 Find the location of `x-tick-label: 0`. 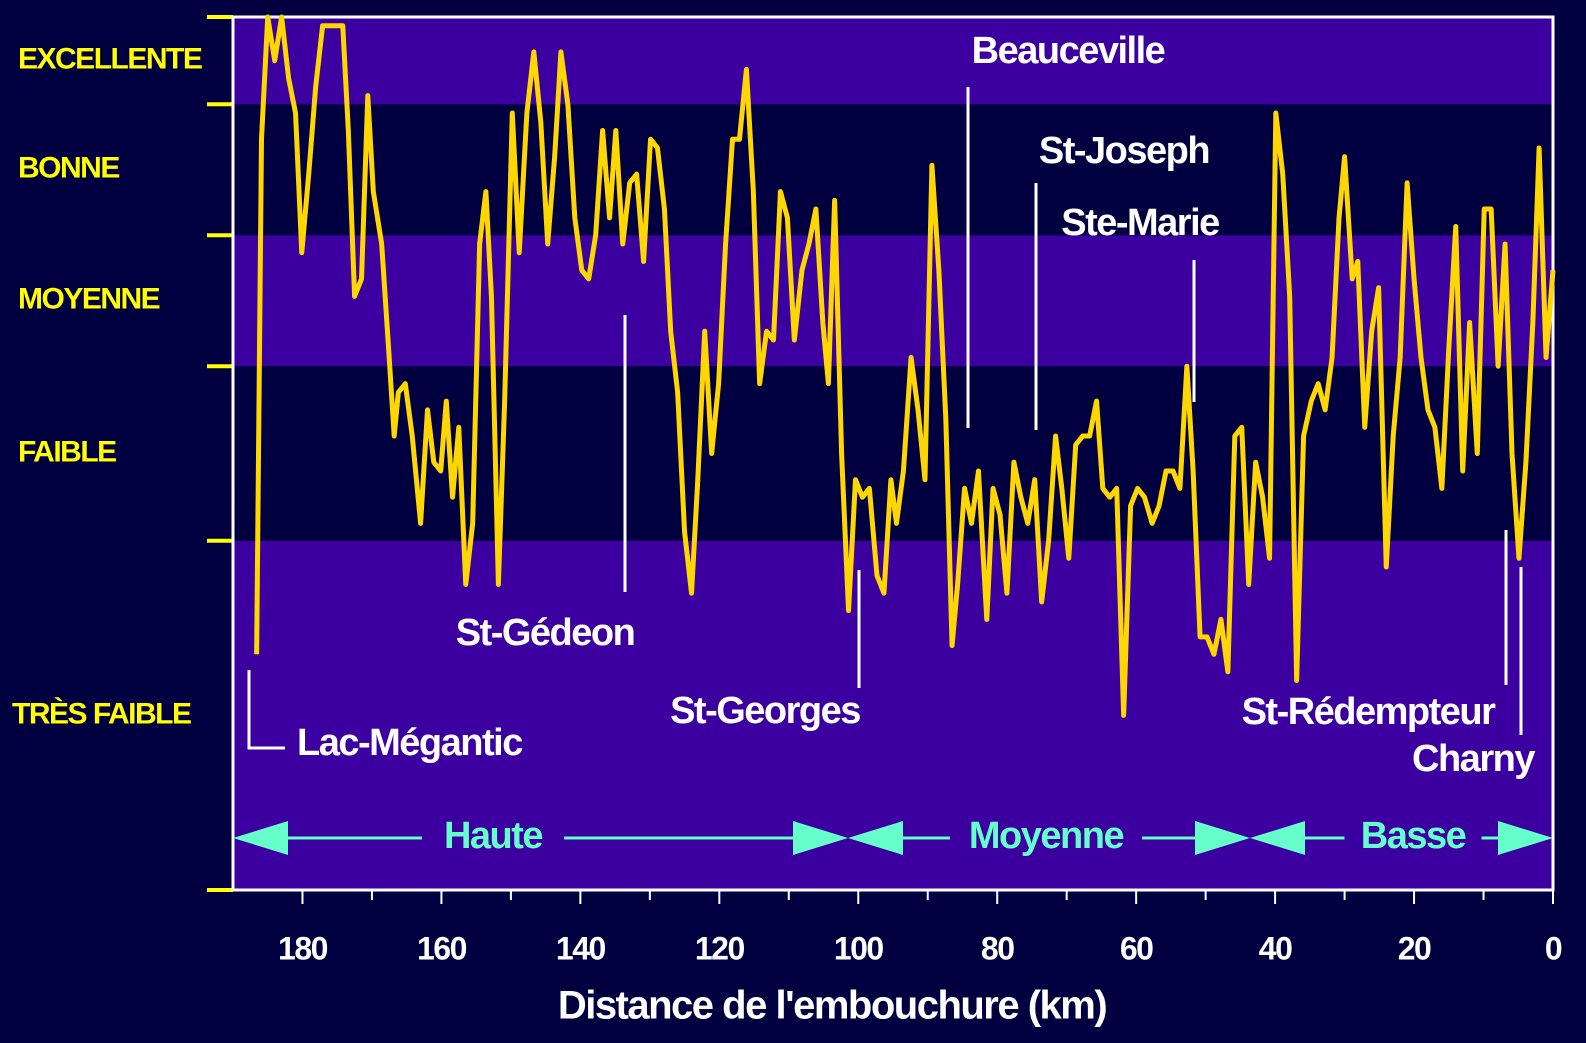

x-tick-label: 0 is located at coordinates (1553, 948).